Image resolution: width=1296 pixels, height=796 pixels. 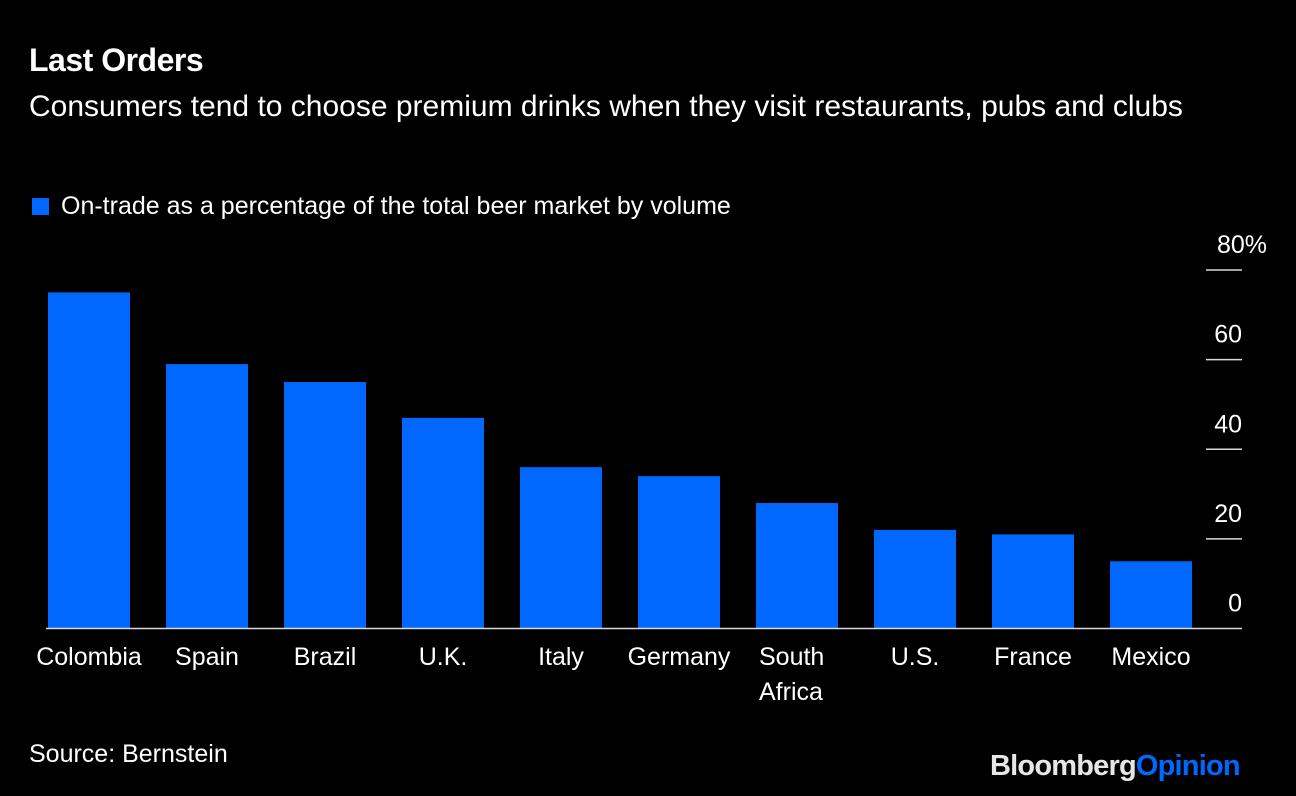 I want to click on bar-south-africa, so click(x=797, y=566).